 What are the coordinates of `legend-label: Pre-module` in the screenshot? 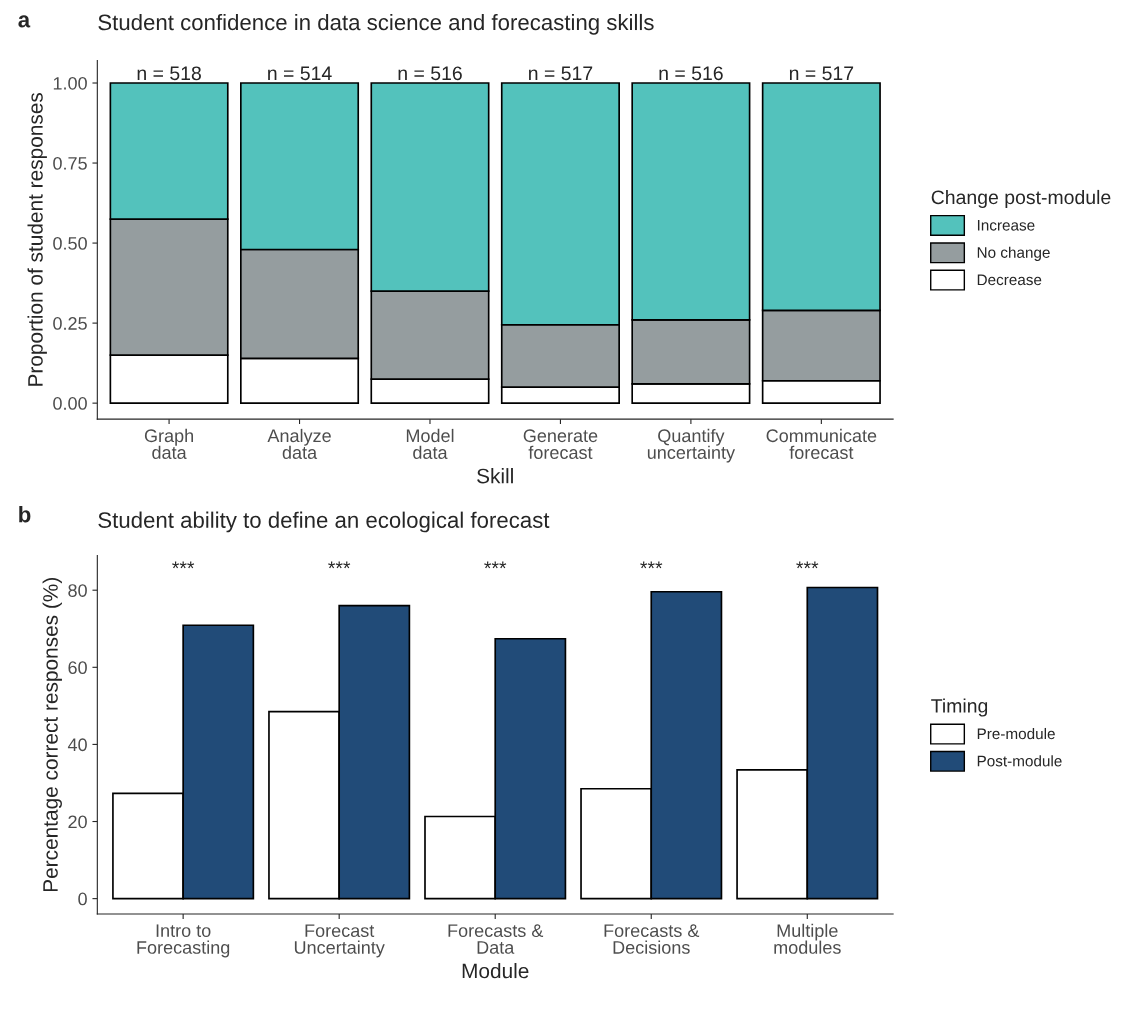 It's located at (1016, 733).